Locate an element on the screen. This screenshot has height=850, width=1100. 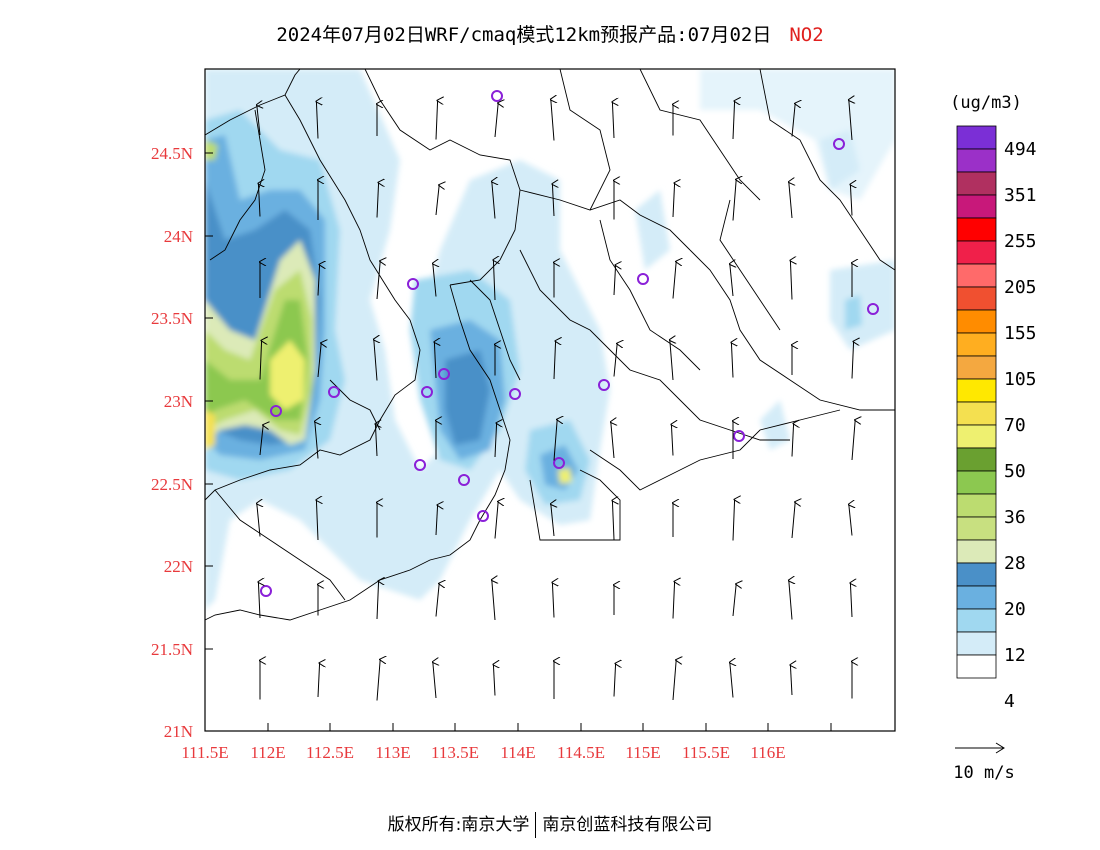
lon-label: 113.5E is located at coordinates (455, 752).